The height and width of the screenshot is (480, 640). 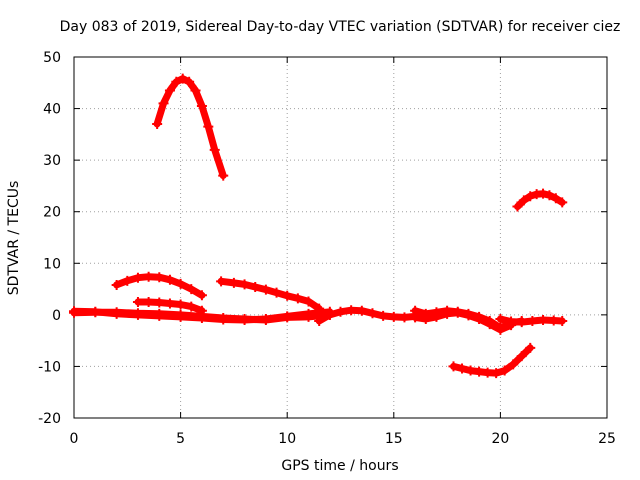 I want to click on x-tick-label: 10, so click(x=287, y=439).